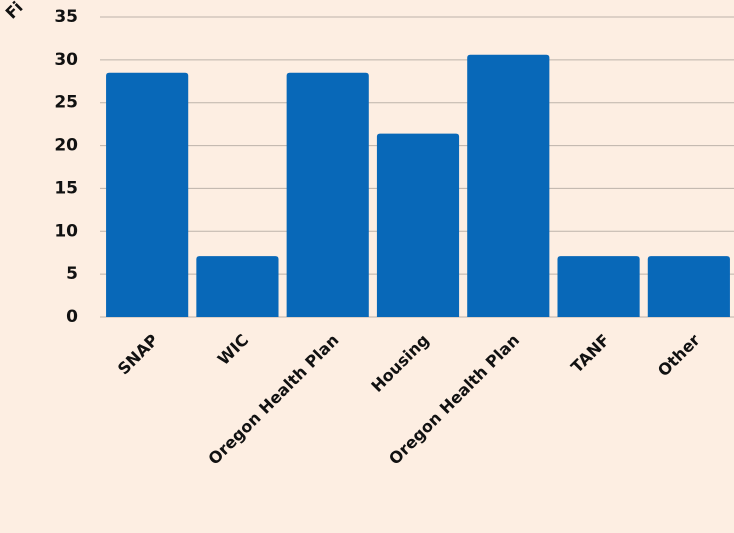  Describe the element at coordinates (66, 231) in the screenshot. I see `y-tick-label: 10` at that location.